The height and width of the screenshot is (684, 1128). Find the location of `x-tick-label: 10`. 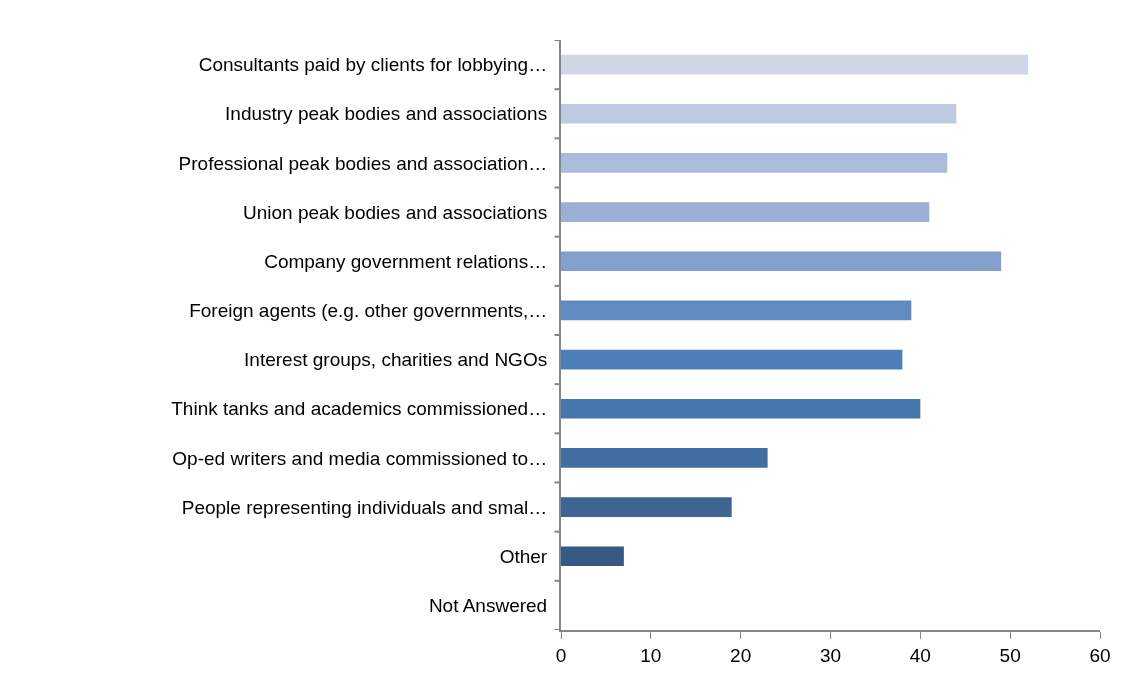

x-tick-label: 10 is located at coordinates (651, 655).